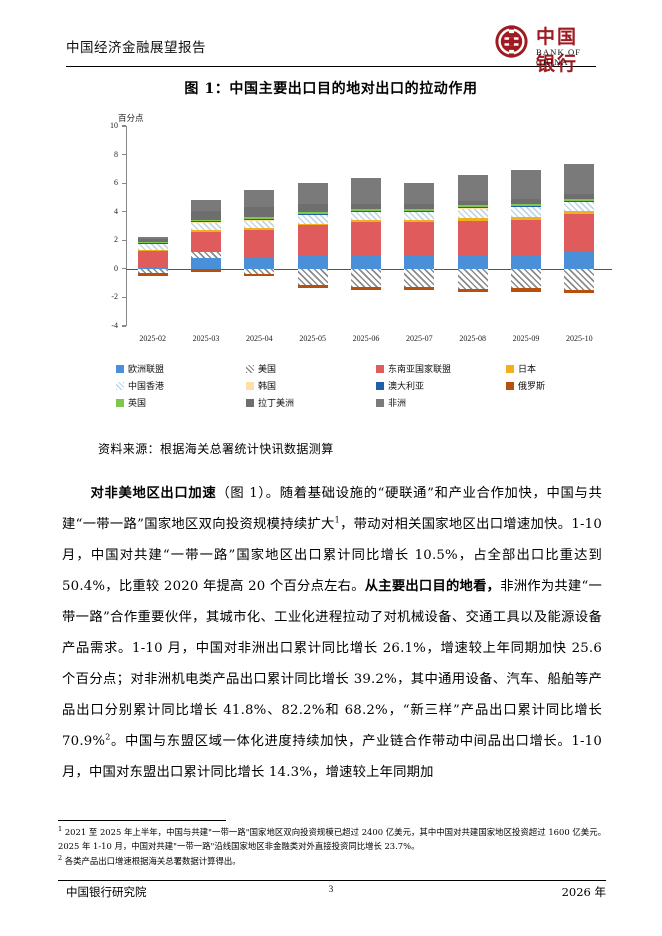 The width and height of the screenshot is (662, 936). I want to click on x-axis-label: 2025-05, so click(312, 338).